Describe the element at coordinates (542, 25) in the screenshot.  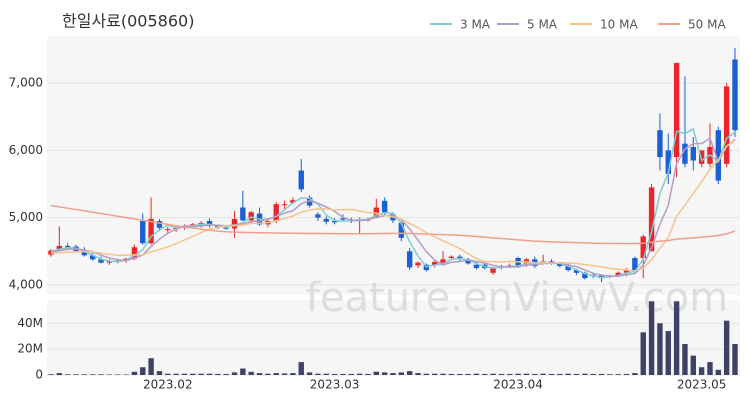
I see `legend-label: 5 MA` at that location.